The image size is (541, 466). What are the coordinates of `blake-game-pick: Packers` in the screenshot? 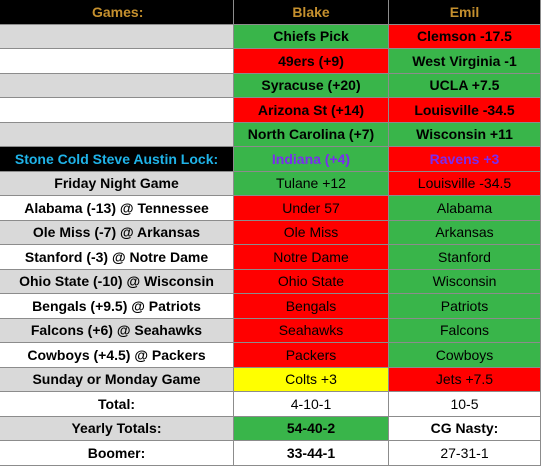 It's located at (311, 355).